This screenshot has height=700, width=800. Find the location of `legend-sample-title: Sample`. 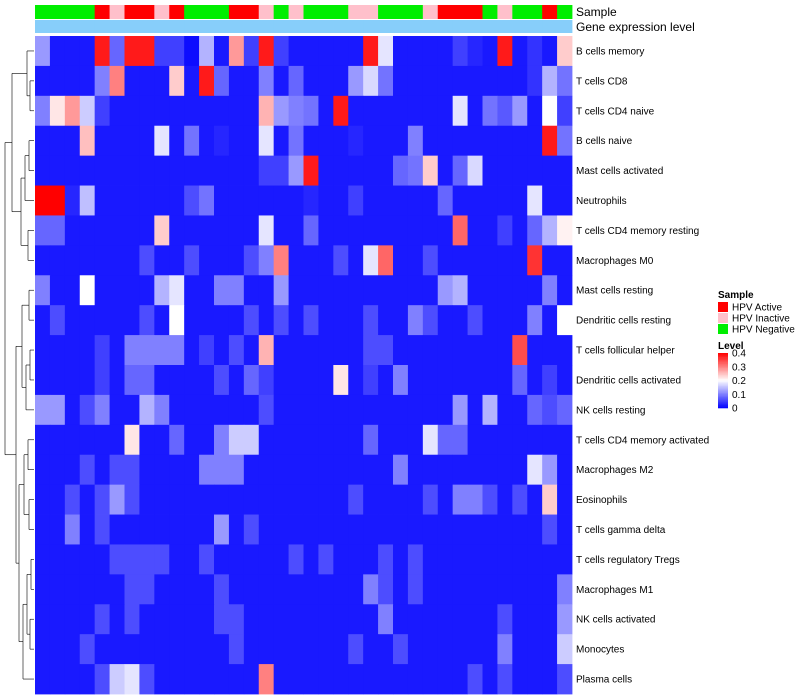

legend-sample-title: Sample is located at coordinates (736, 295).